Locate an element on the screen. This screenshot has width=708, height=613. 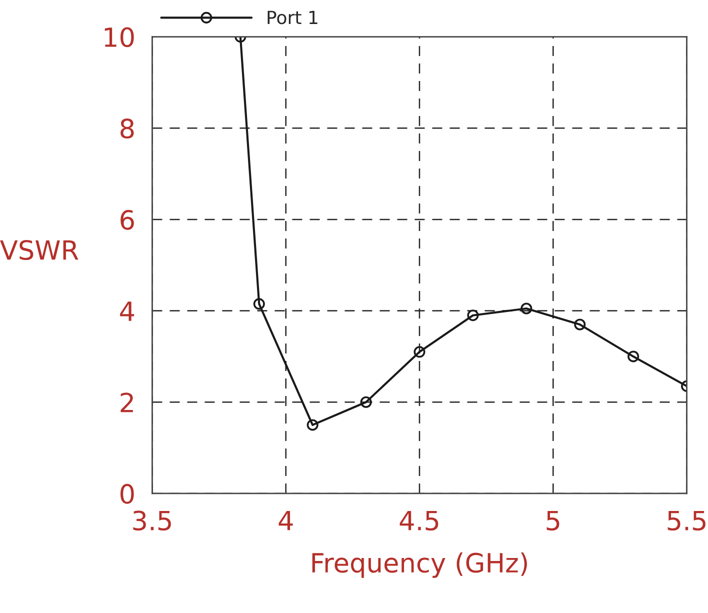
x-tick-label: 5 is located at coordinates (553, 520).